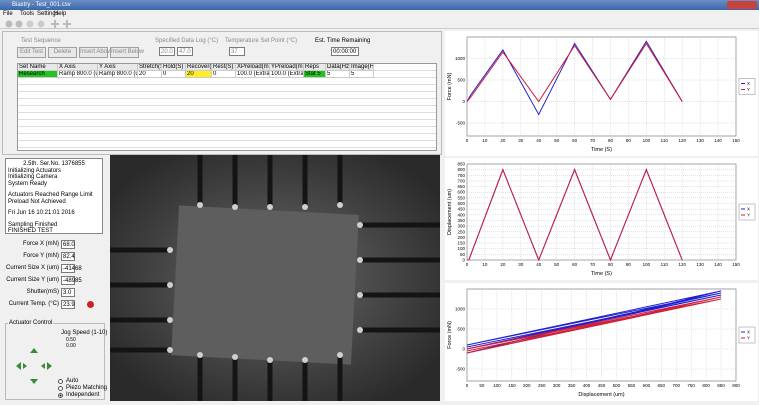  I want to click on mode-label: Auto, so click(72, 381).